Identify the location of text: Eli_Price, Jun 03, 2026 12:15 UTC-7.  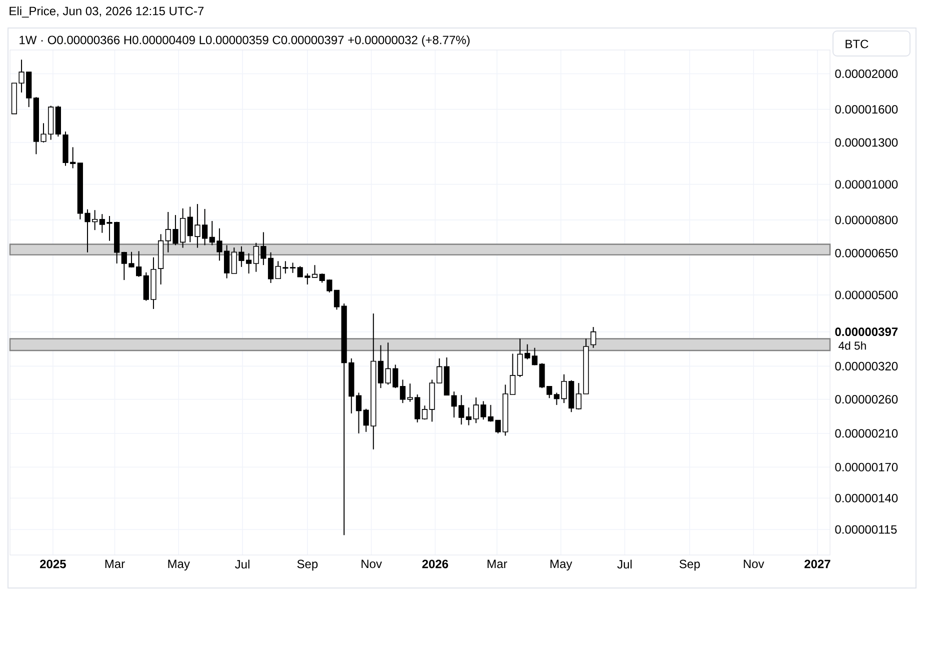
(107, 12).